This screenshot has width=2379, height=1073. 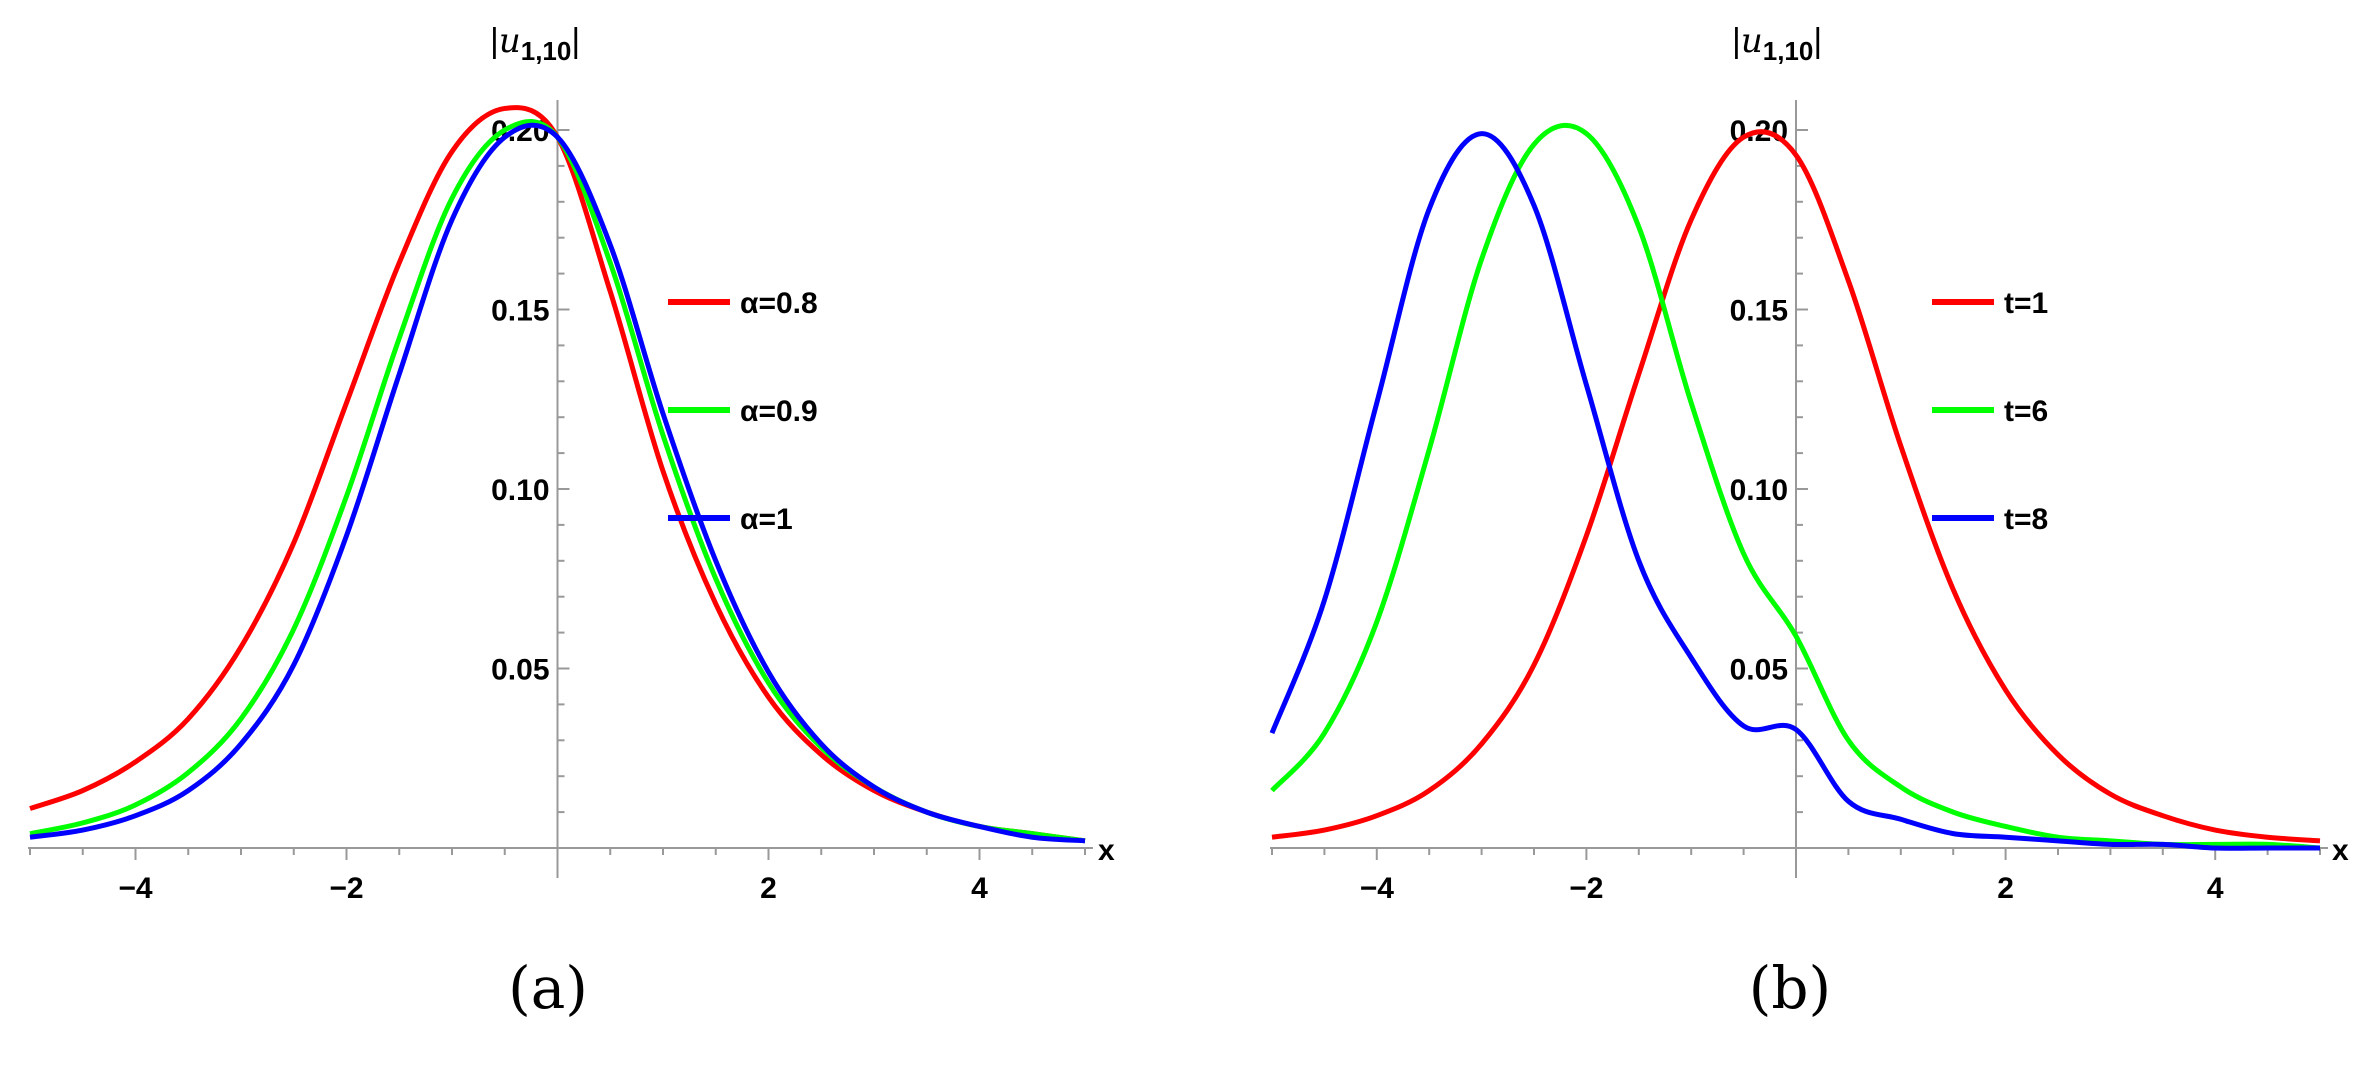 What do you see at coordinates (1790, 988) in the screenshot?
I see `panel-label: (b)` at bounding box center [1790, 988].